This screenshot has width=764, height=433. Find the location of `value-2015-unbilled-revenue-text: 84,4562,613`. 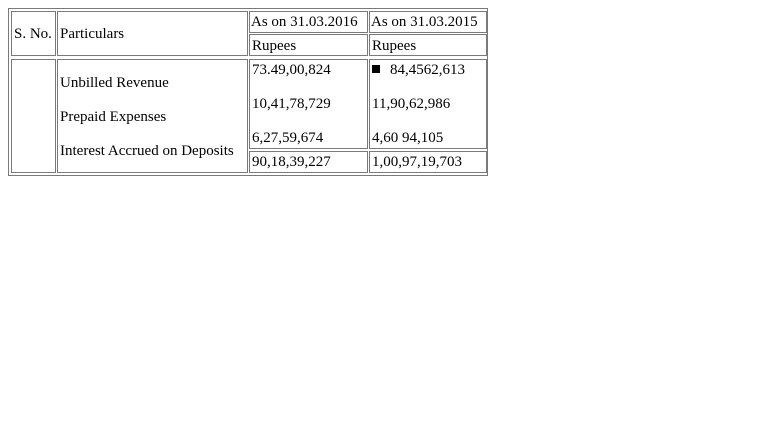

value-2015-unbilled-revenue-text: 84,4562,613 is located at coordinates (427, 70).